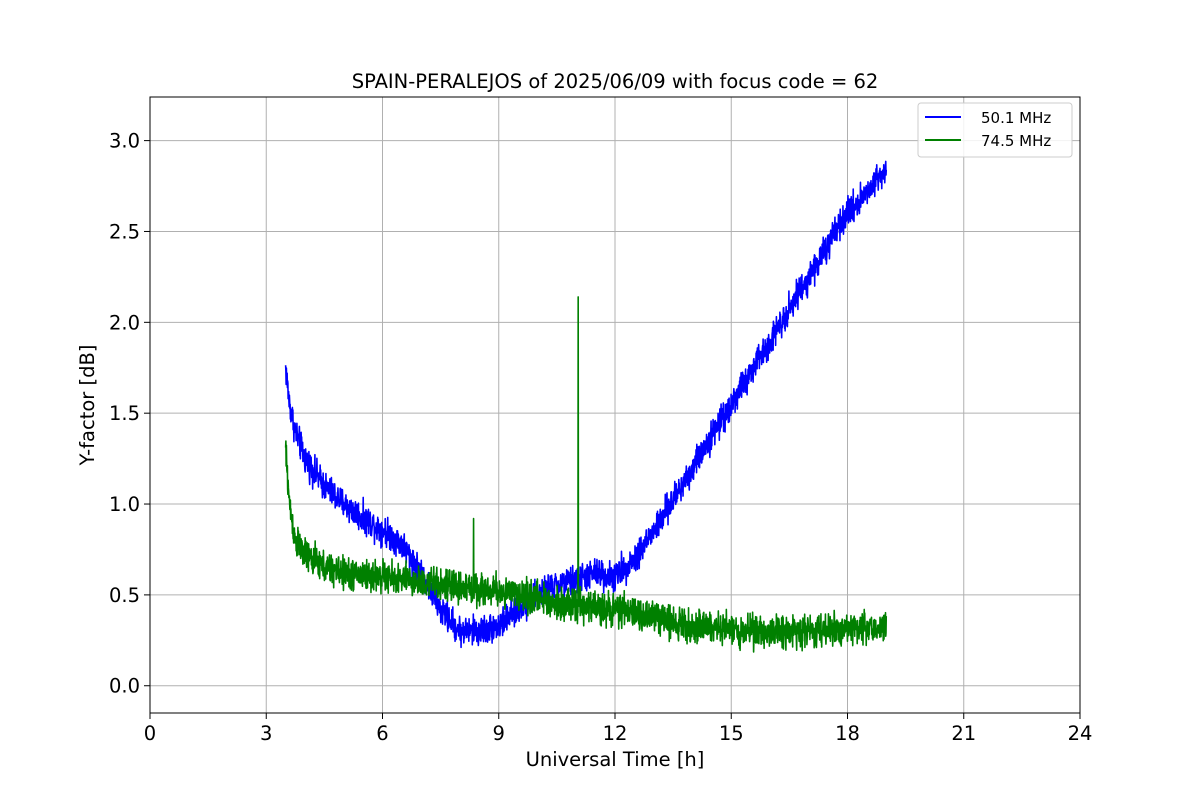 Image resolution: width=1200 pixels, height=800 pixels. What do you see at coordinates (124, 686) in the screenshot?
I see `y-tick-label: 0.0` at bounding box center [124, 686].